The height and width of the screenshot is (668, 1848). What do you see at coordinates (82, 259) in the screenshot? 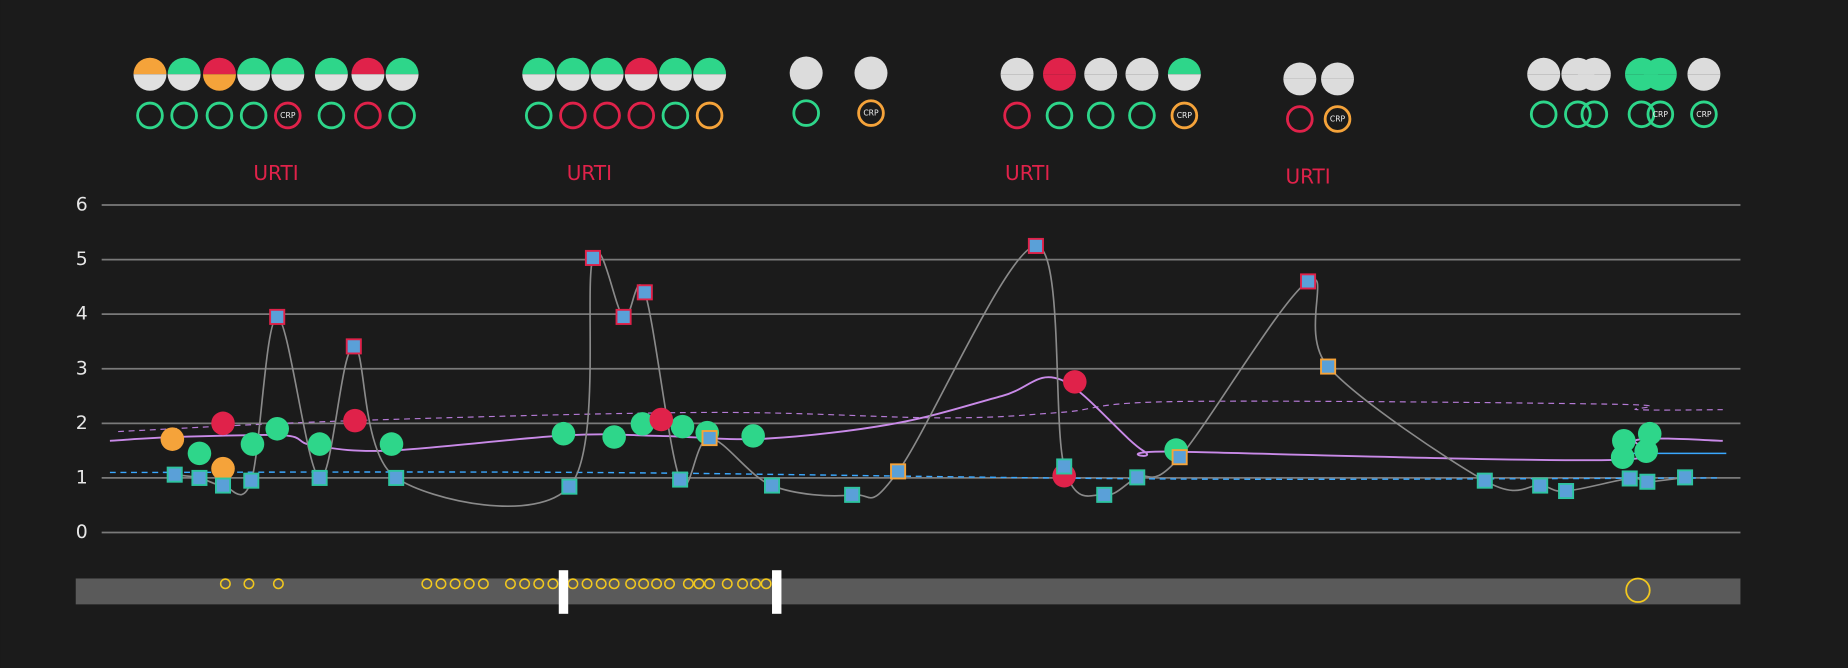
I see `y-tick-label: 5` at bounding box center [82, 259].